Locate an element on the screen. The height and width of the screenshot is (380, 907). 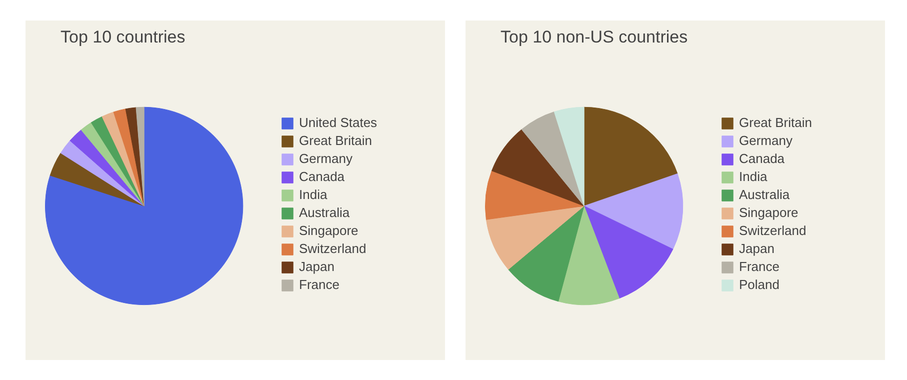
chart-title: Top 10 non-US countries is located at coordinates (594, 37).